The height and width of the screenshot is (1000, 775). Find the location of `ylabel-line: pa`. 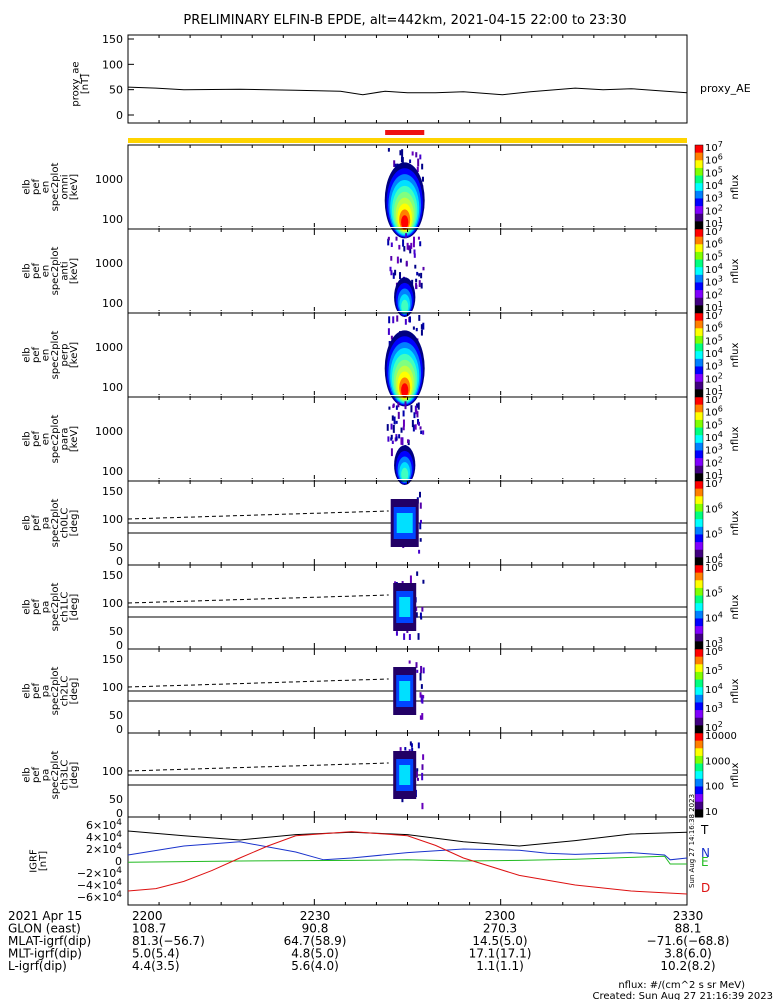

ylabel-line: pa is located at coordinates (45, 523).